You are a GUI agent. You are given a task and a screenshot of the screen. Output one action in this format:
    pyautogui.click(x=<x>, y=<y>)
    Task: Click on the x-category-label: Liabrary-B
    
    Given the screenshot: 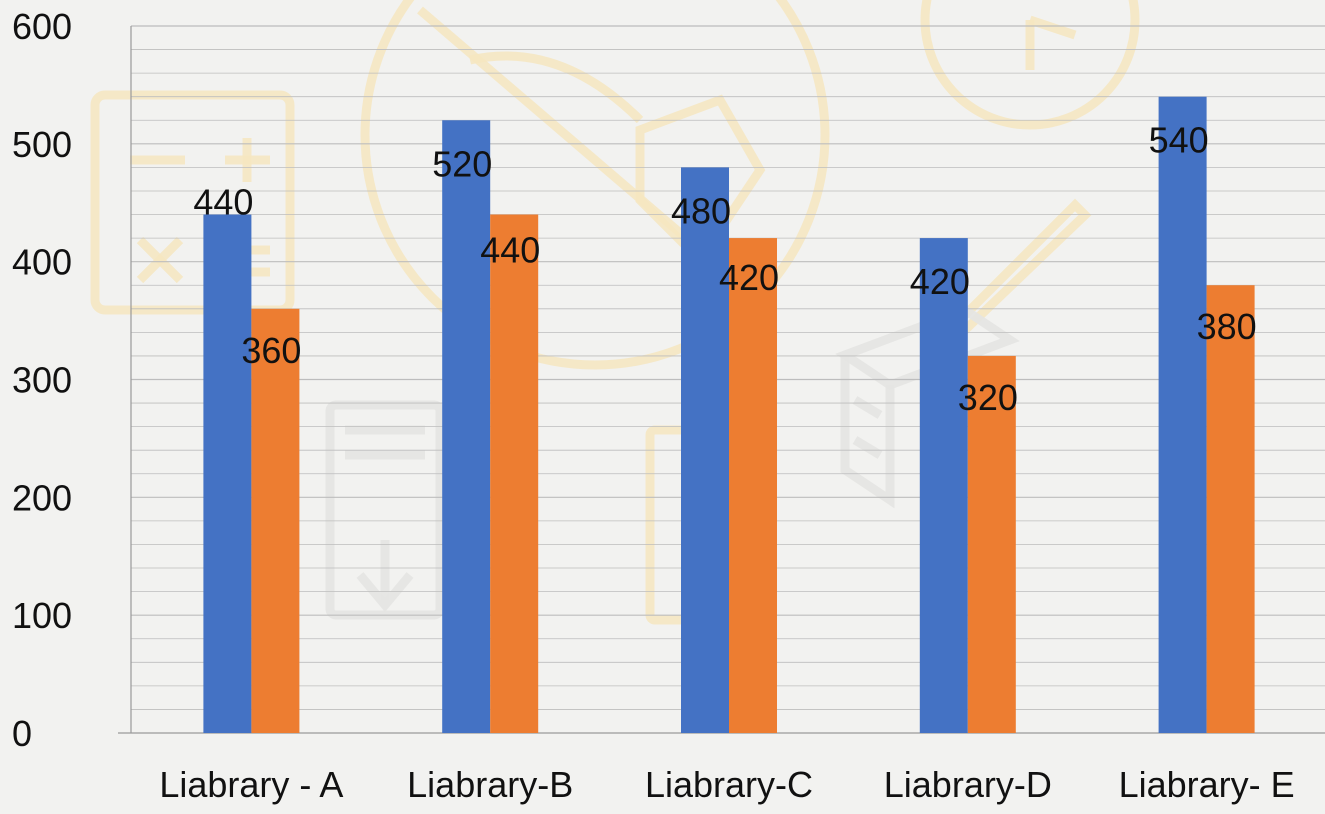 What is the action you would take?
    pyautogui.click(x=490, y=784)
    